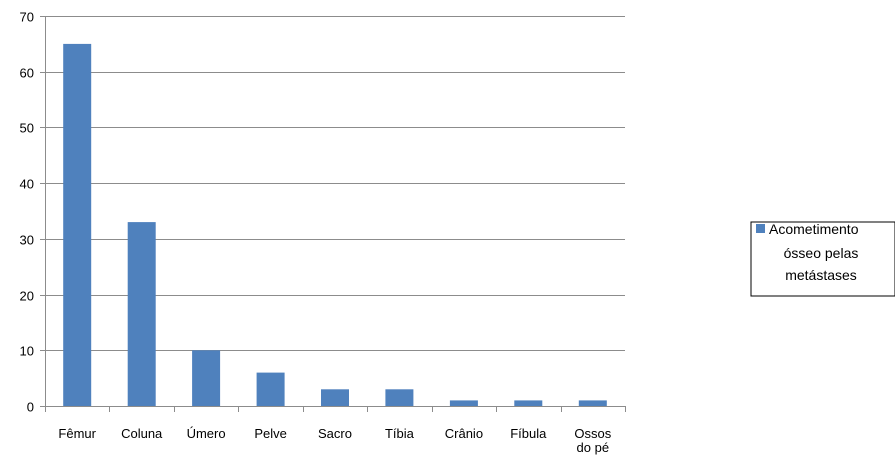 This screenshot has height=455, width=895. I want to click on y-tick-label: 40, so click(27, 184).